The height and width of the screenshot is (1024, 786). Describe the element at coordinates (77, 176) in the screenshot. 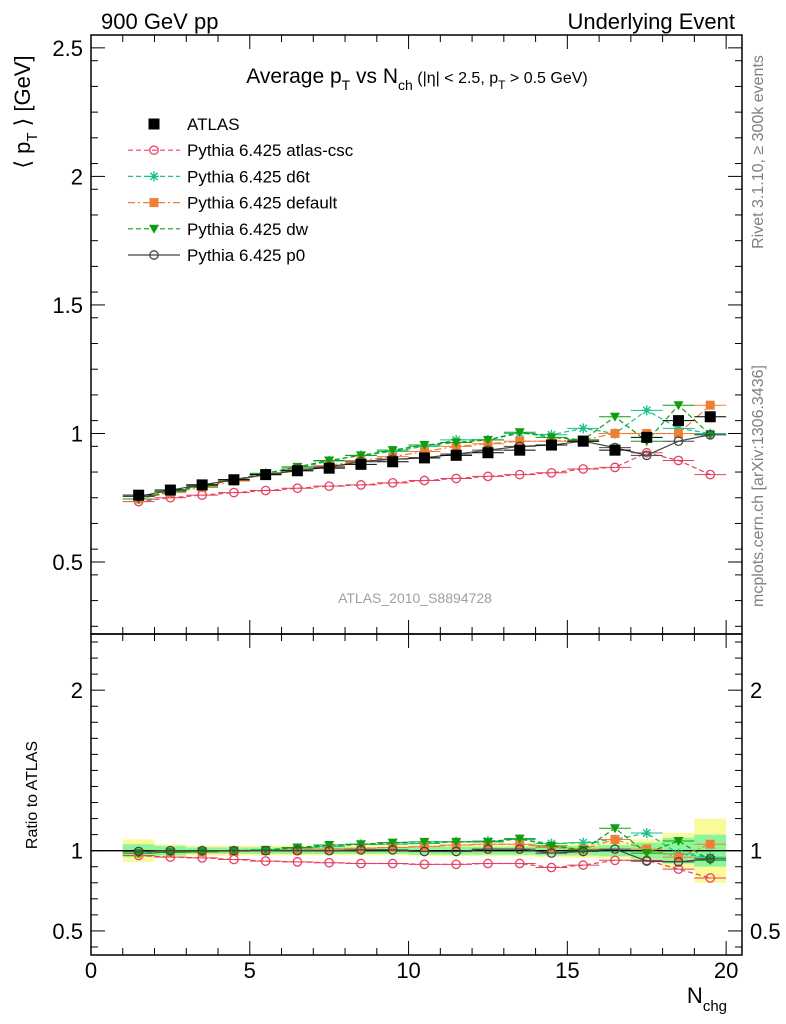

I see `y-tick-label: 2` at that location.